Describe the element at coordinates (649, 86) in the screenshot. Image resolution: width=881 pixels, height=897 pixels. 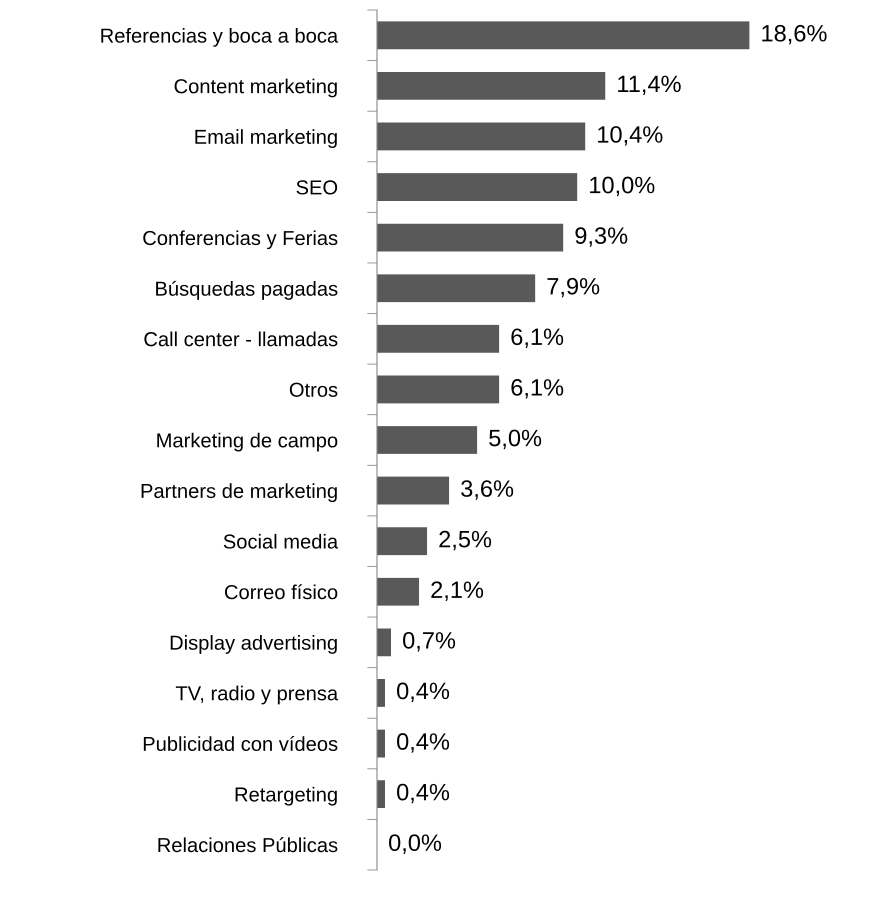
I see `data-label: 11,4%` at that location.